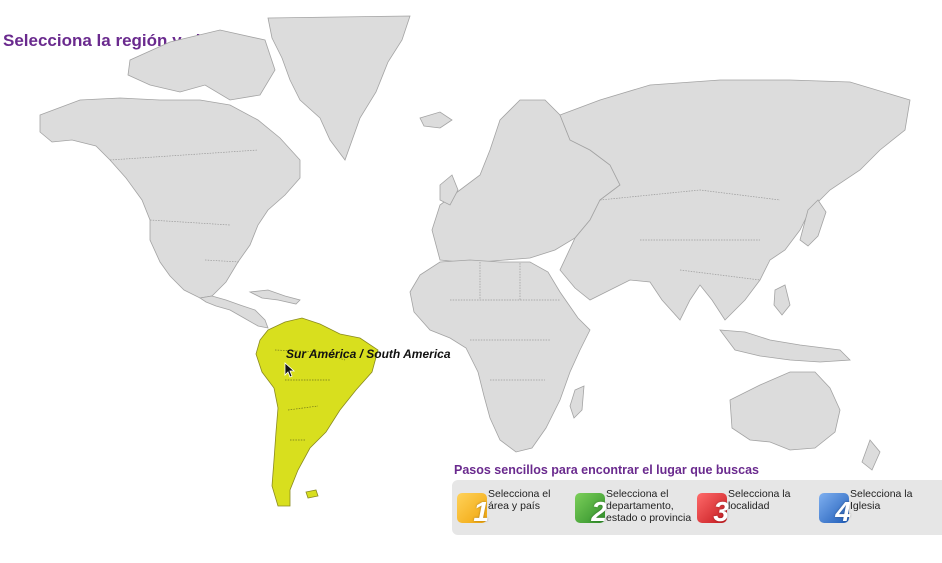 The height and width of the screenshot is (563, 942). What do you see at coordinates (368, 354) in the screenshot?
I see `region-hover-label: Sur América / South America` at bounding box center [368, 354].